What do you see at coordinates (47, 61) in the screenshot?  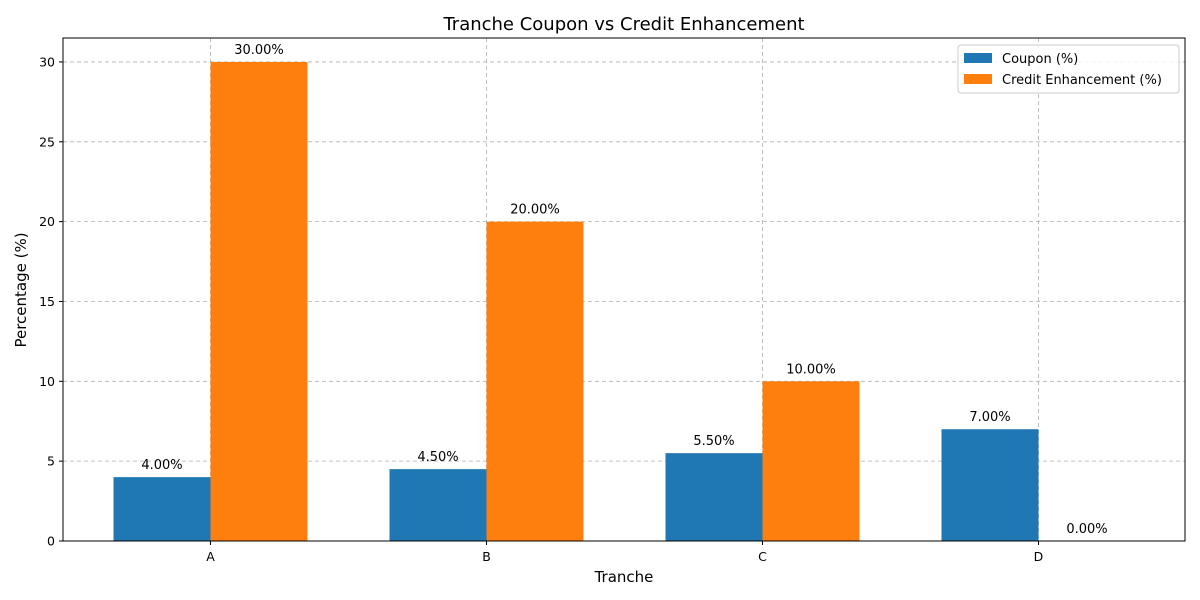 I see `y-tick-label: 30` at bounding box center [47, 61].